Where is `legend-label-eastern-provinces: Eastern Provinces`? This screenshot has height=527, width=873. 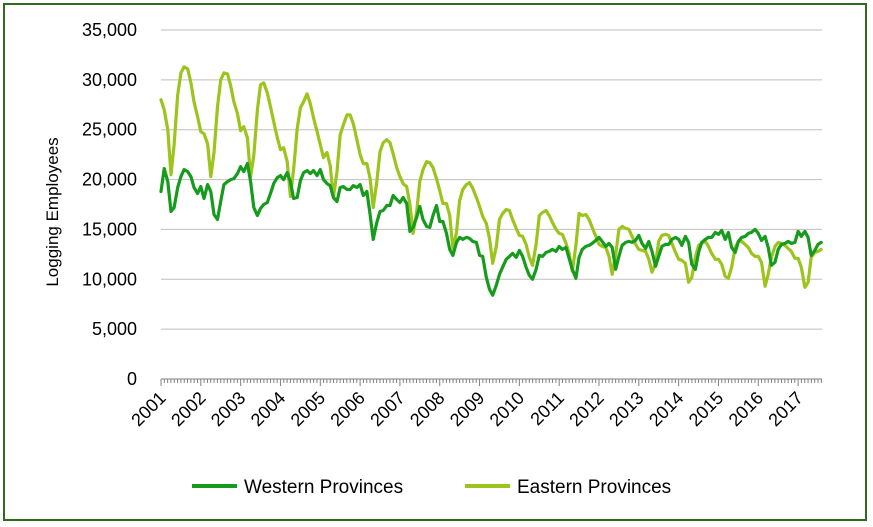
legend-label-eastern-provinces: Eastern Provinces is located at coordinates (594, 487).